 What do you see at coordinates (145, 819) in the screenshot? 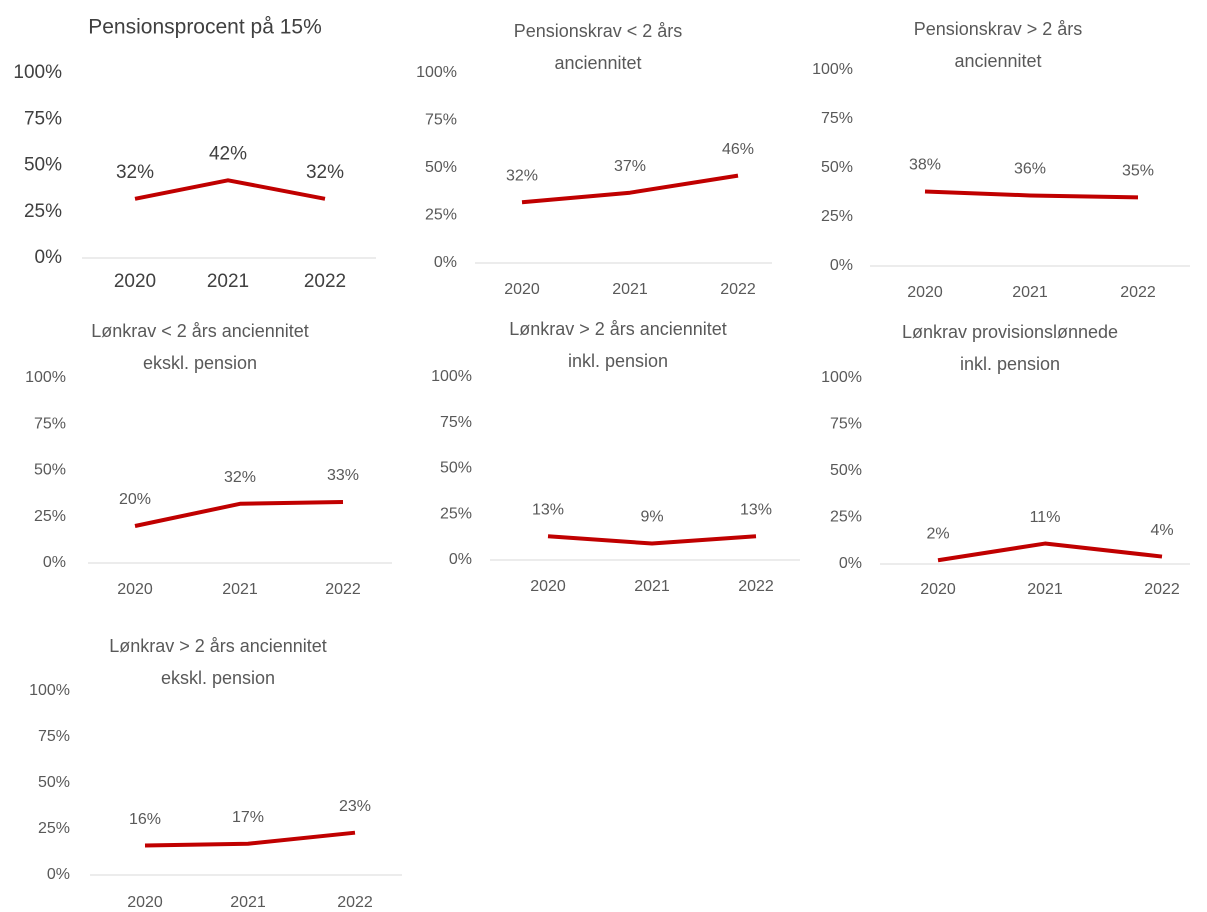
I see `data-label: 16%` at bounding box center [145, 819].